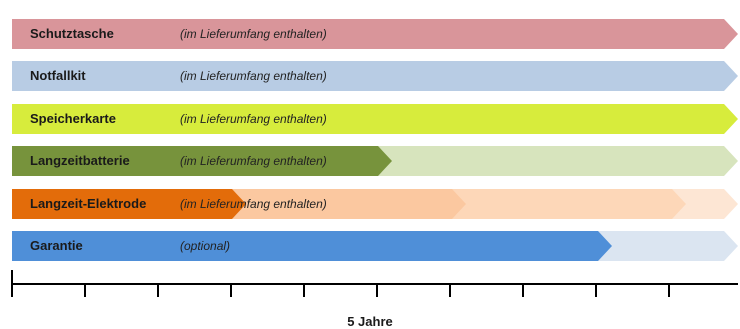  Describe the element at coordinates (370, 321) in the screenshot. I see `axis-label: 5 Jahre` at that location.